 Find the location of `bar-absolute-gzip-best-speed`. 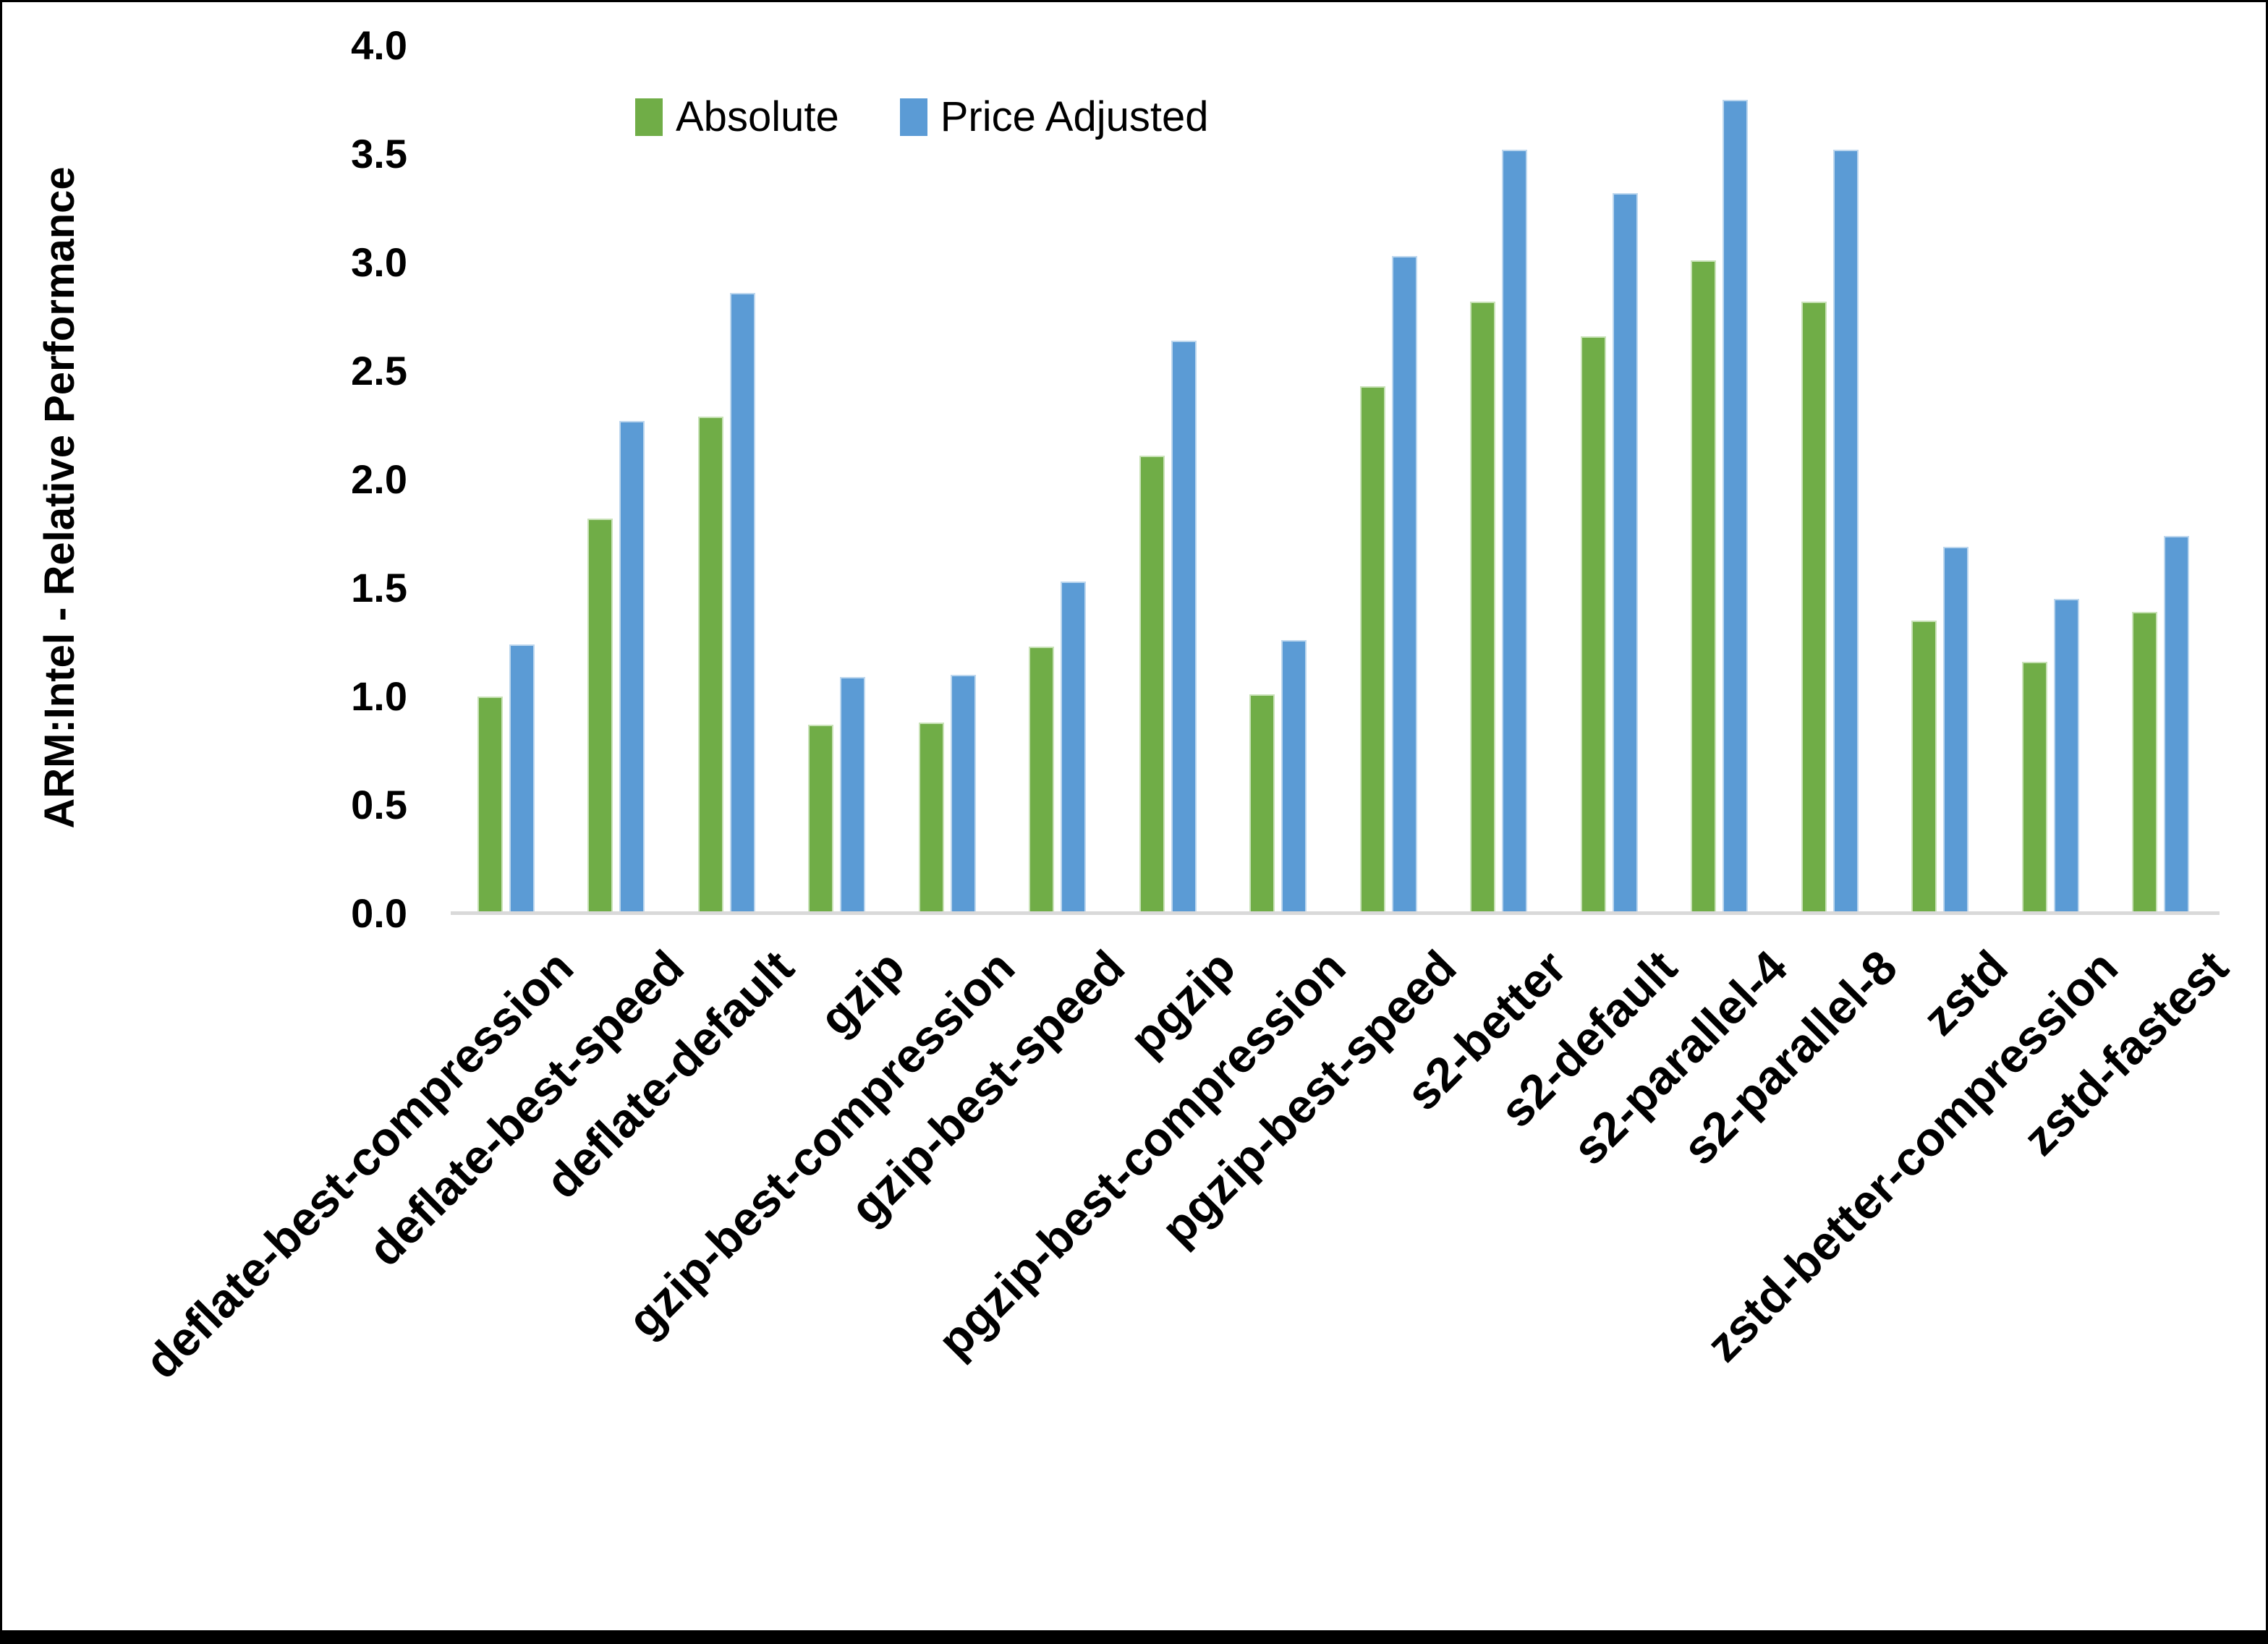

bar-absolute-gzip-best-speed is located at coordinates (1042, 780).